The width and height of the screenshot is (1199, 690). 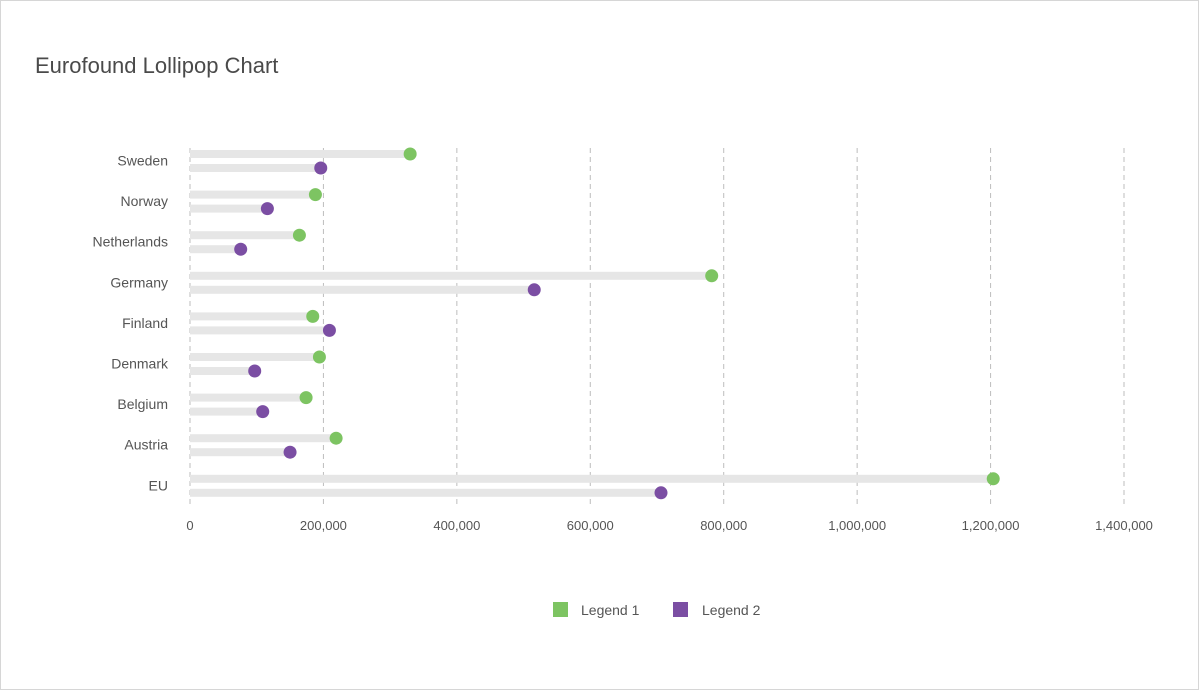 I want to click on legend-item: Legend 2, so click(x=717, y=610).